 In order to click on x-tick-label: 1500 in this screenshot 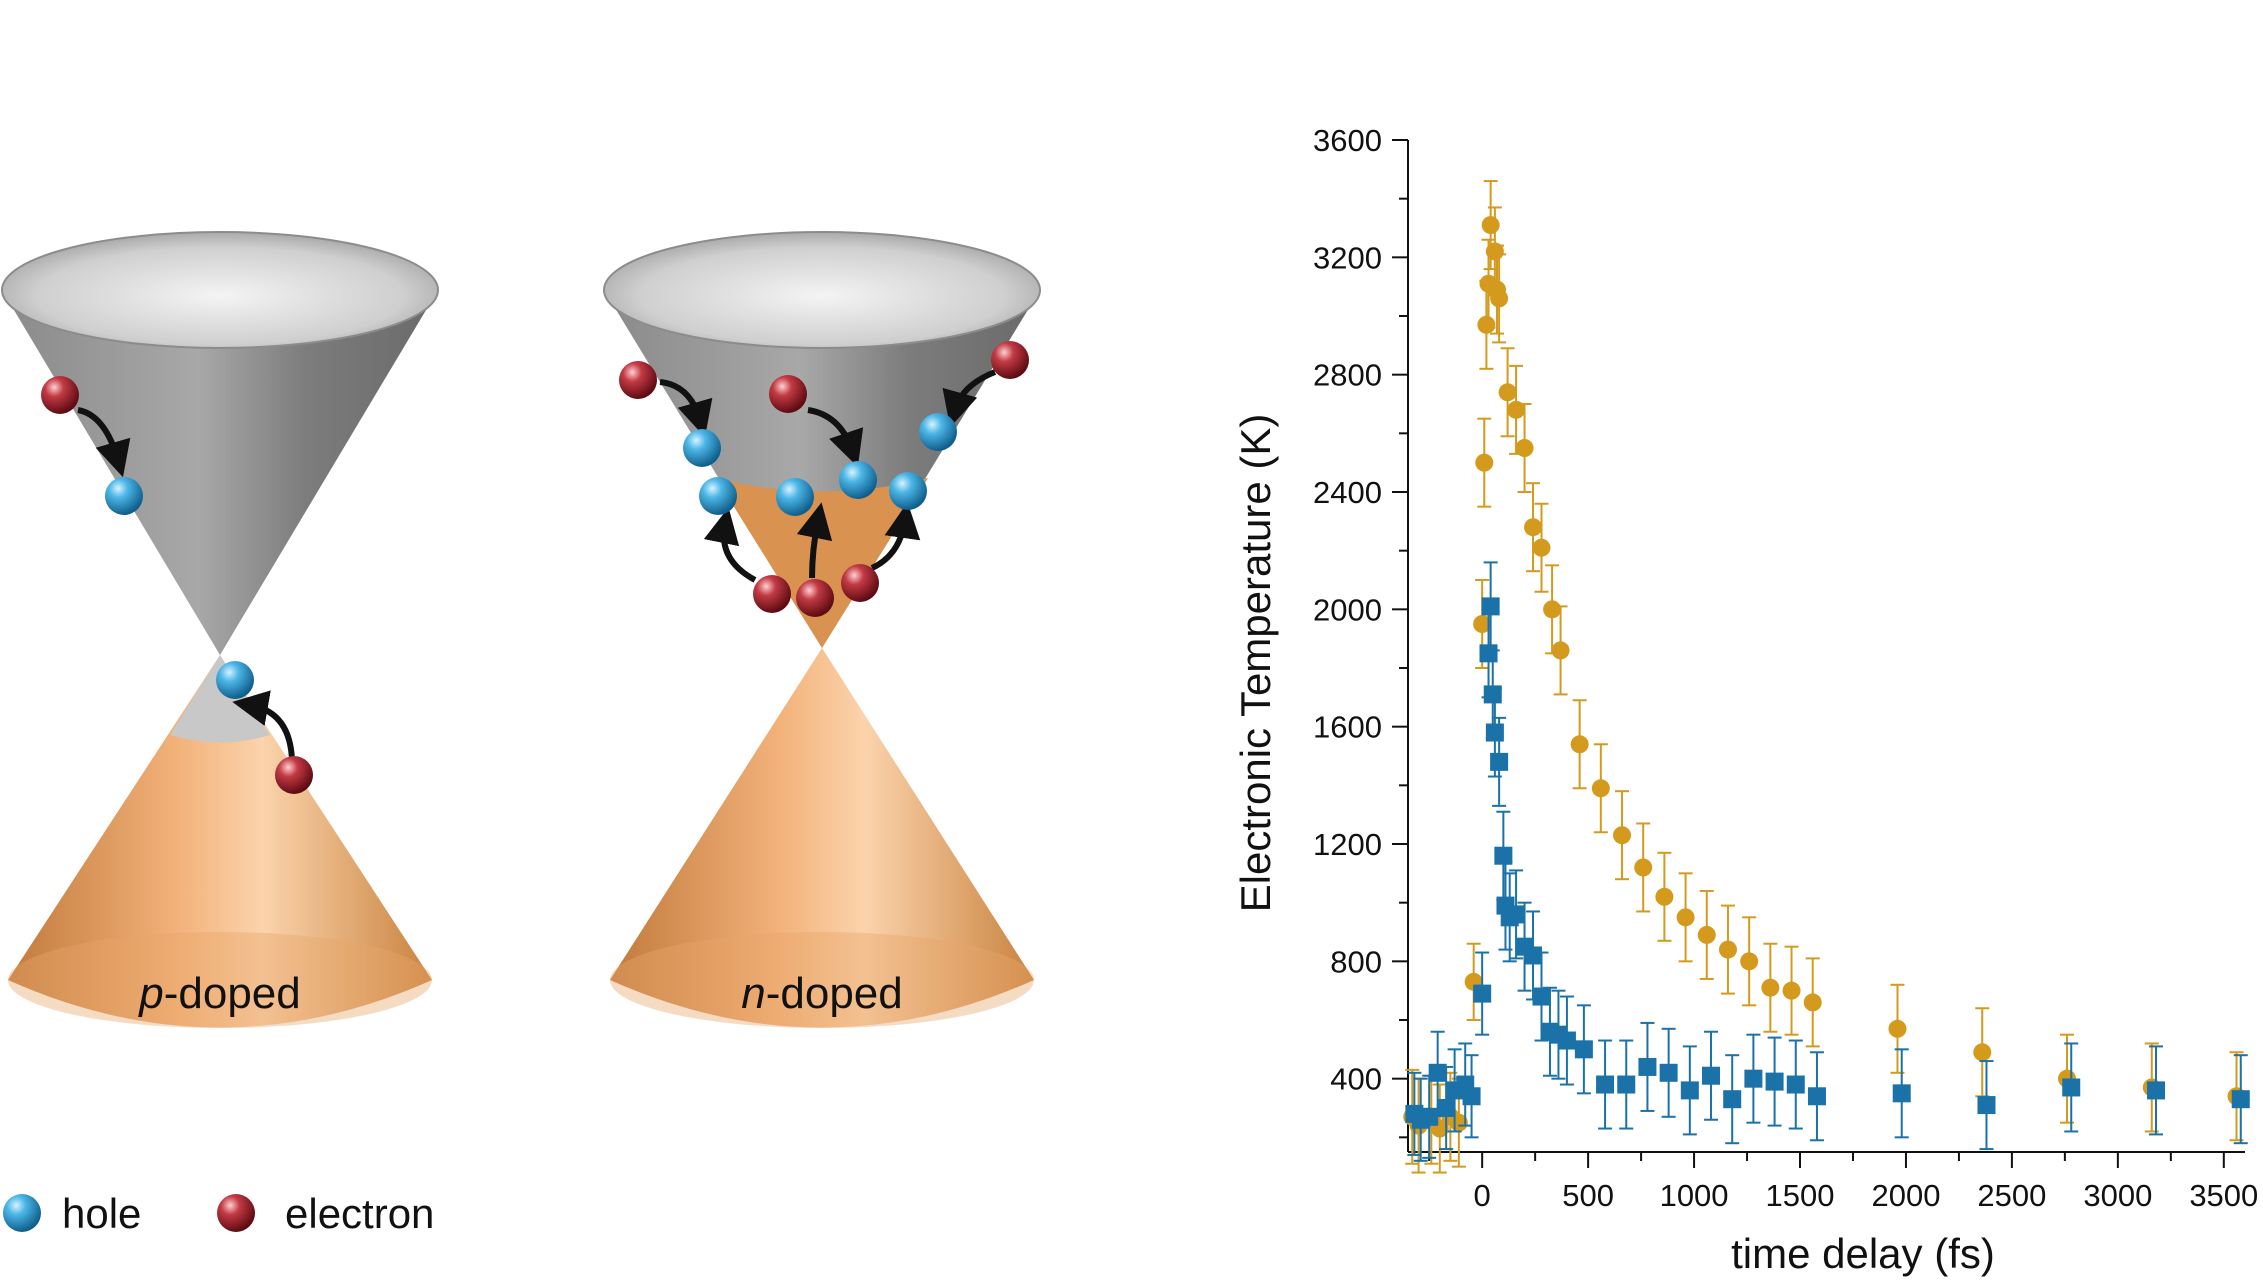, I will do `click(1800, 1195)`.